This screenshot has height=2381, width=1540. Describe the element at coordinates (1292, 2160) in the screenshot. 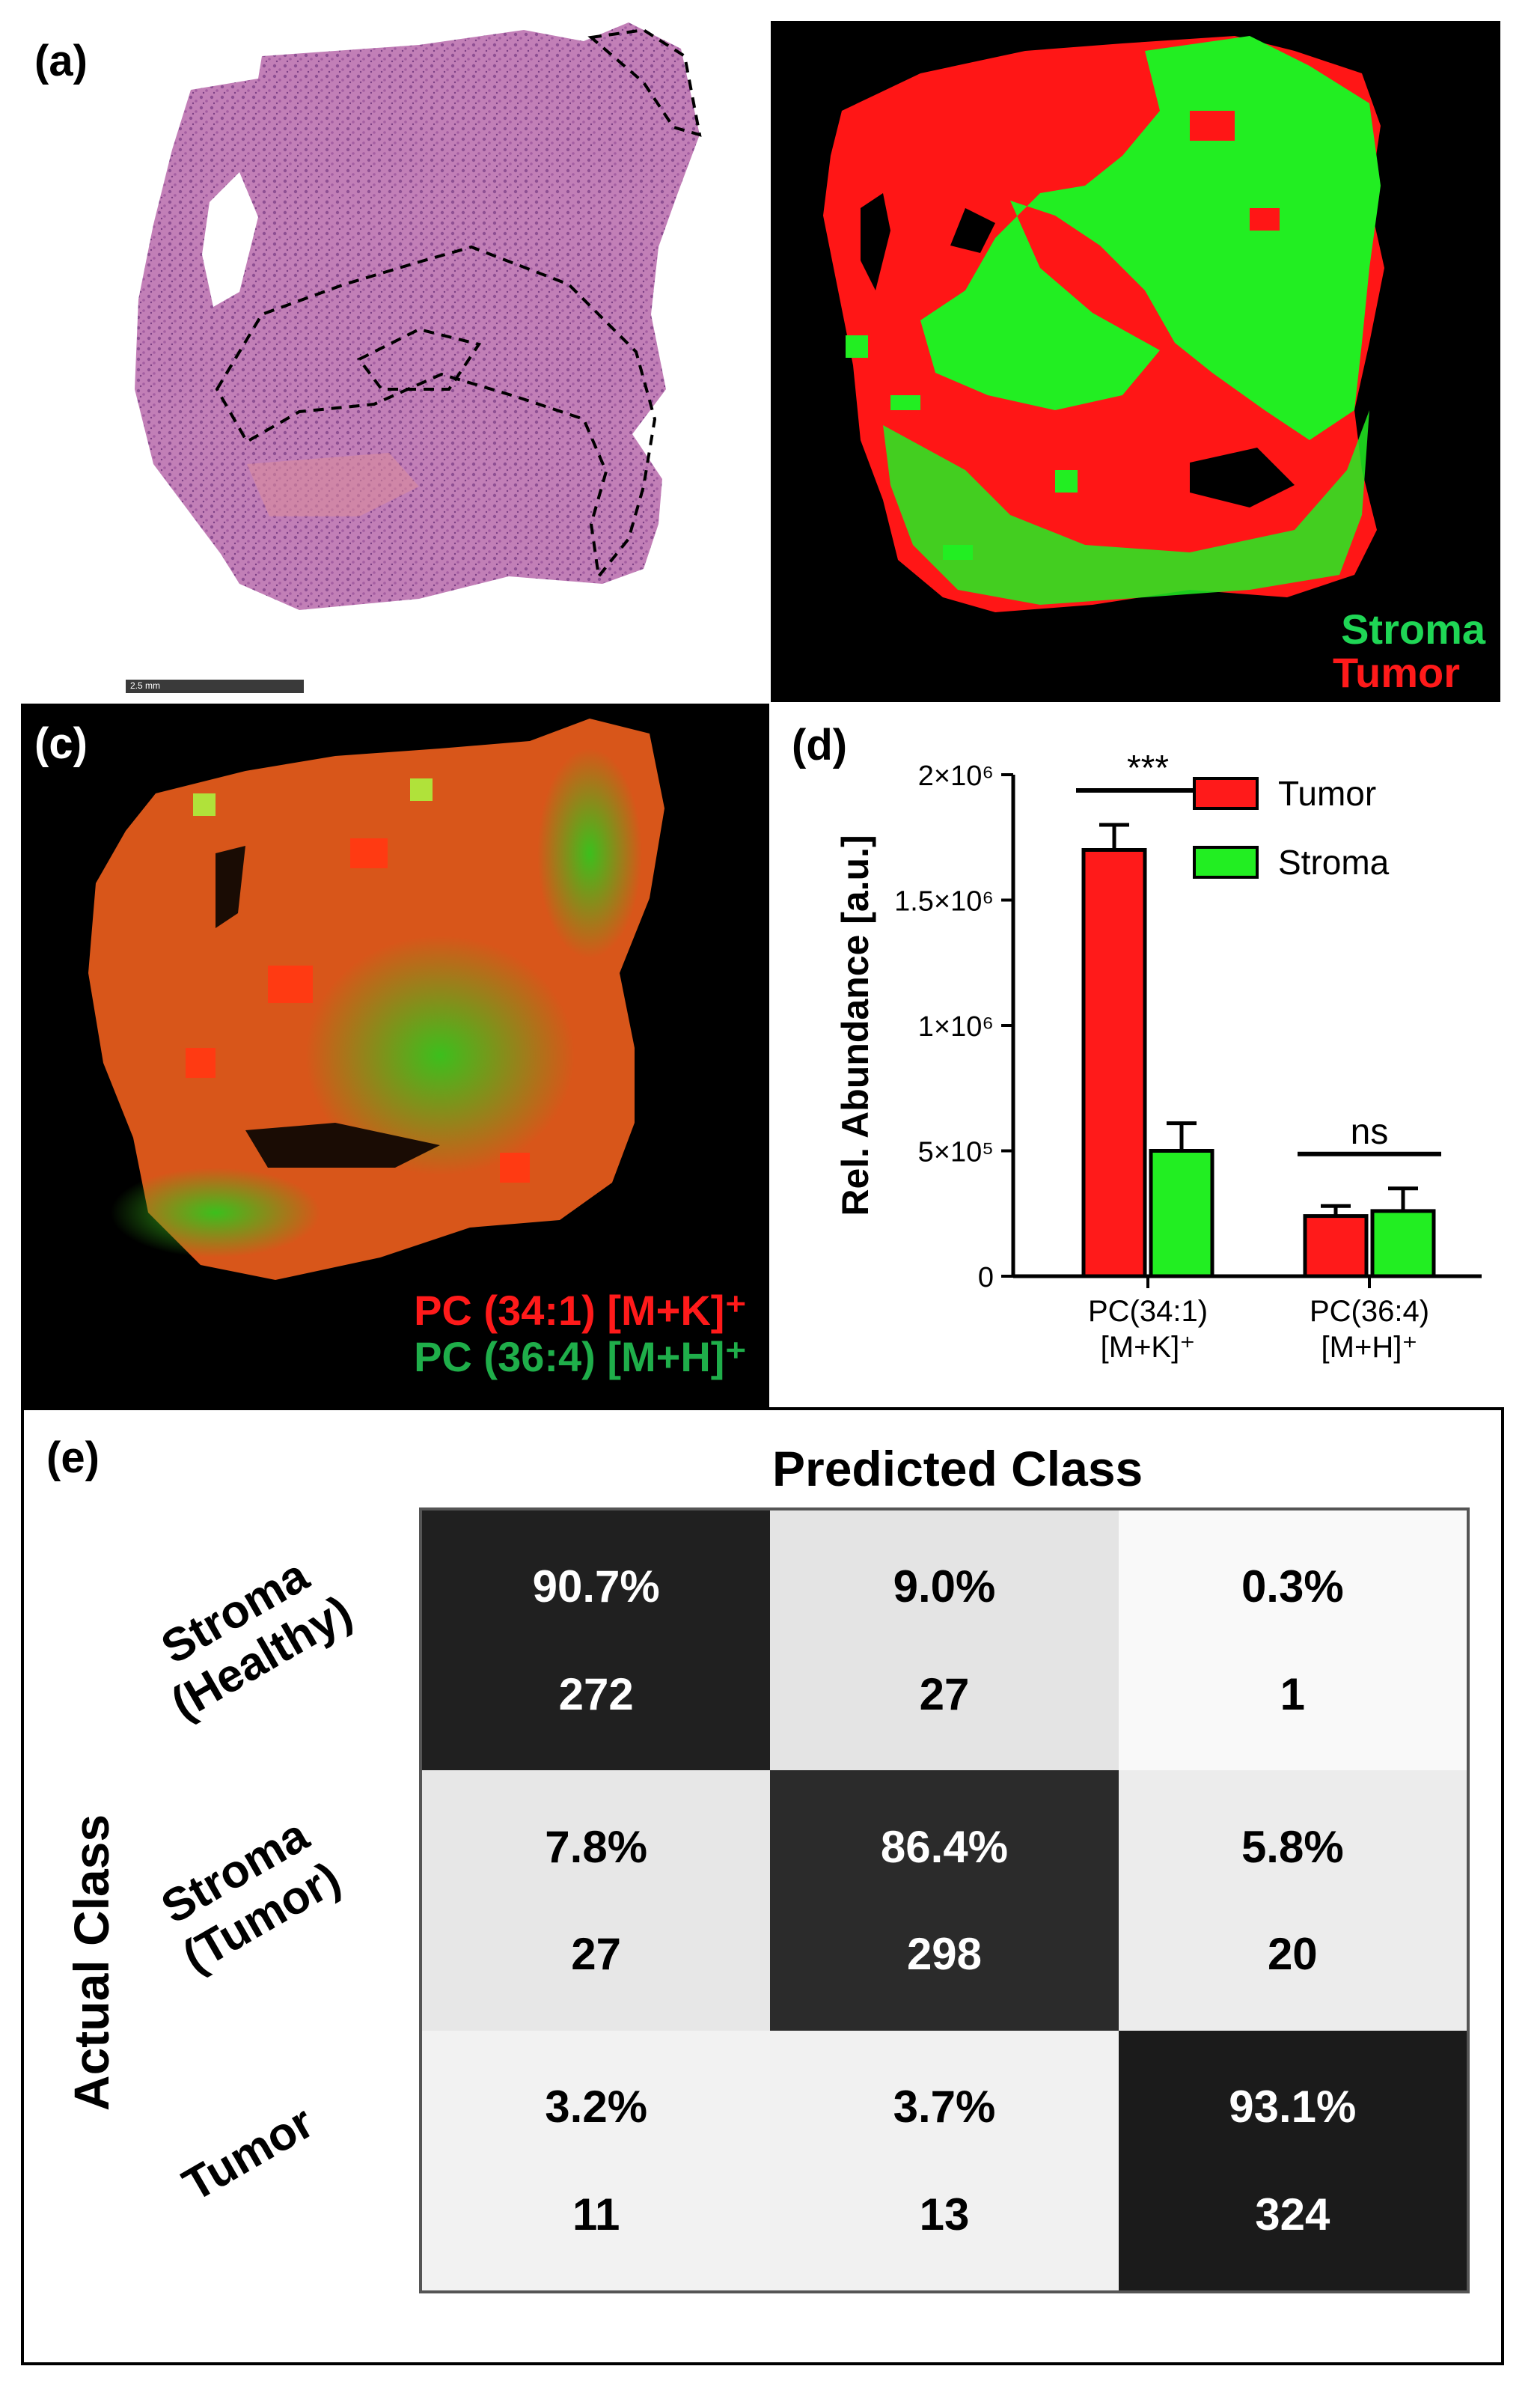

I see `matrix-cell-2-2: 93.1% 324` at that location.